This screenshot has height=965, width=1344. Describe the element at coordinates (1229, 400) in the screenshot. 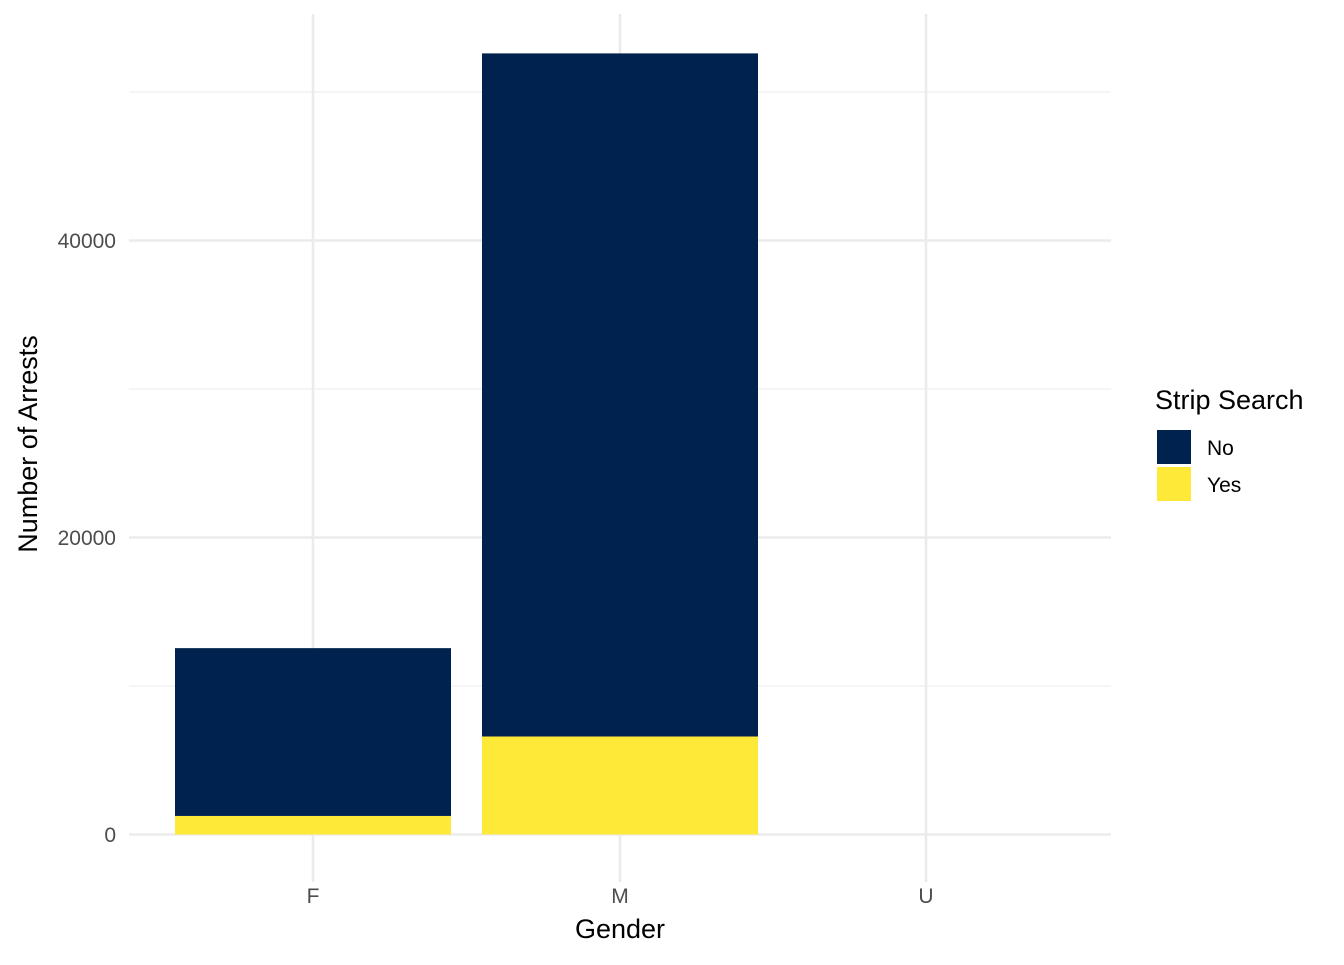

I see `legend-title: Strip Search` at that location.